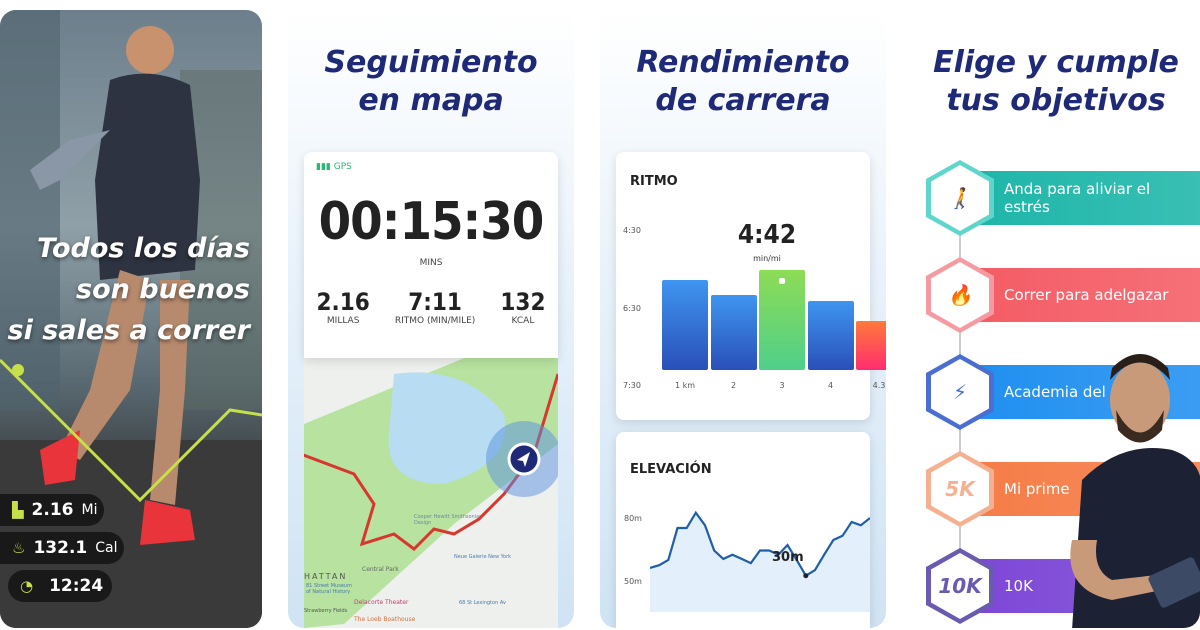 This screenshot has height=630, width=1200. I want to click on flame-icon: ♨, so click(19, 548).